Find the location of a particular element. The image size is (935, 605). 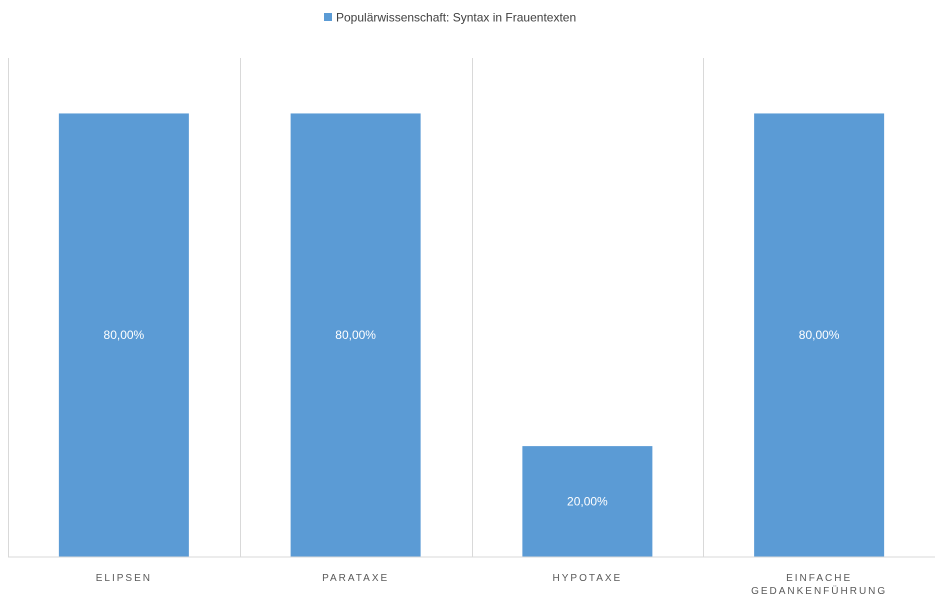

legend-swatch is located at coordinates (328, 17).